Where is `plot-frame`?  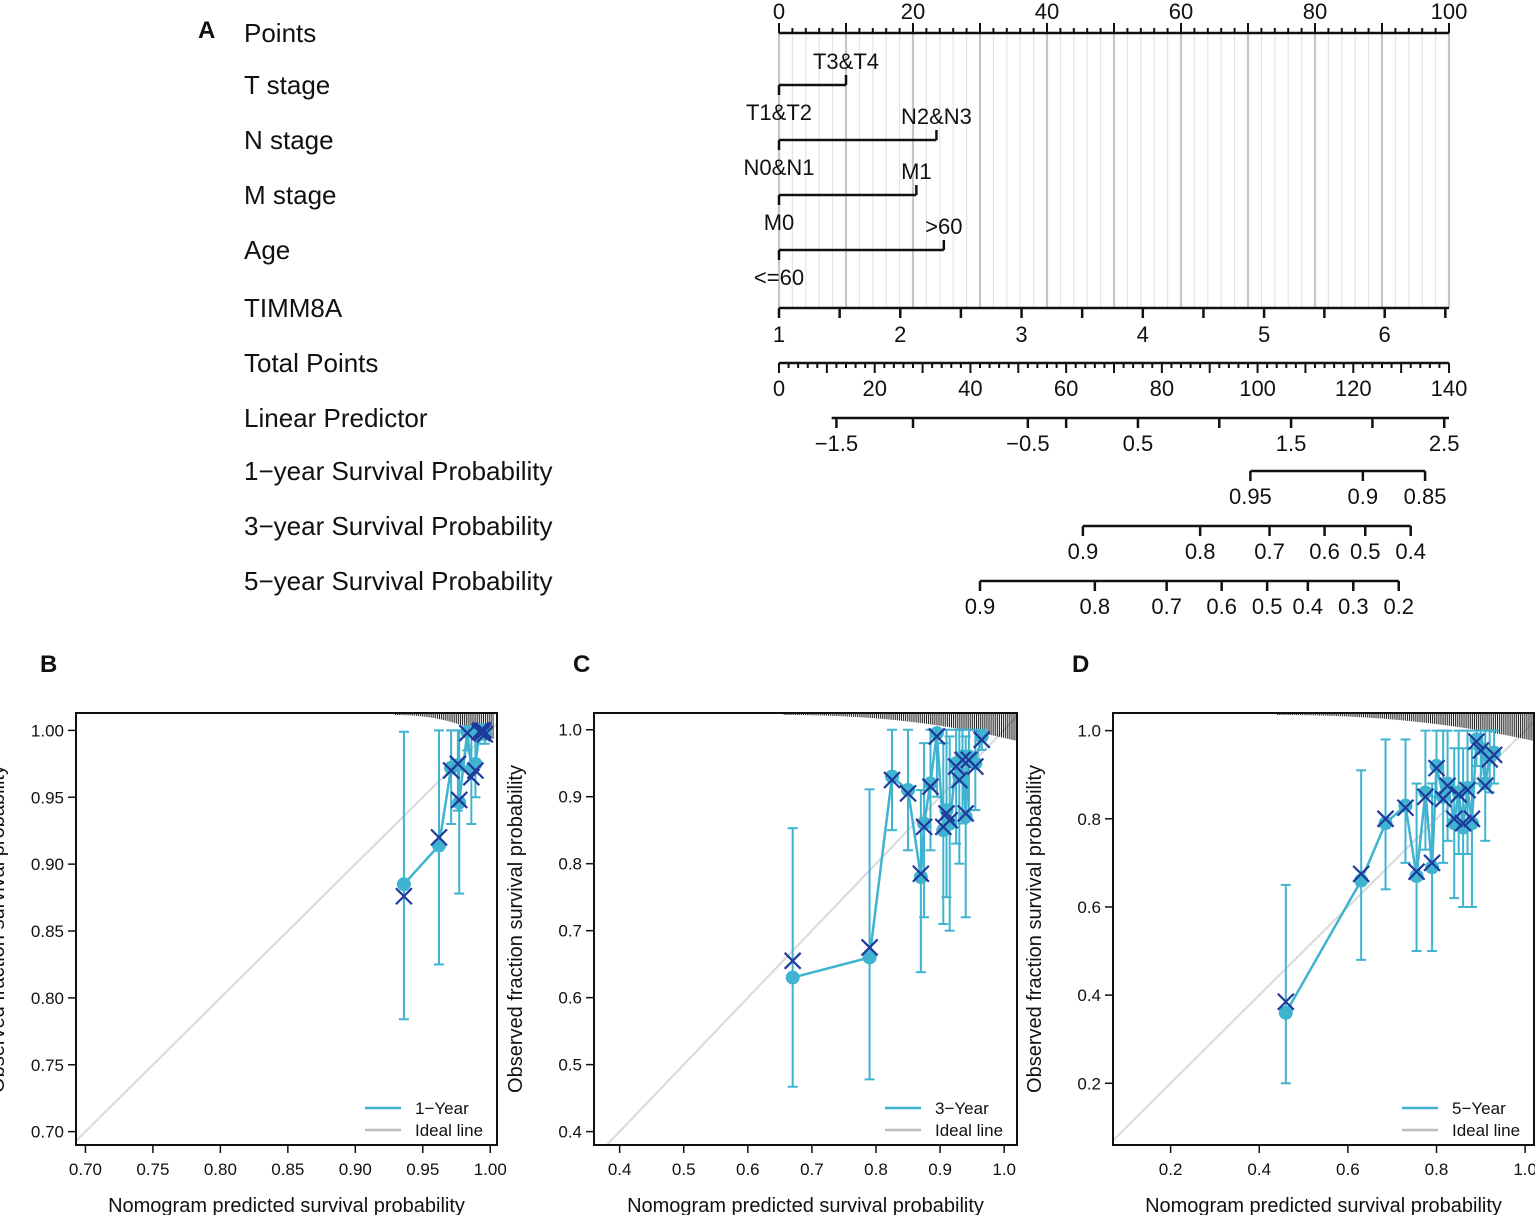
plot-frame is located at coordinates (1323, 929).